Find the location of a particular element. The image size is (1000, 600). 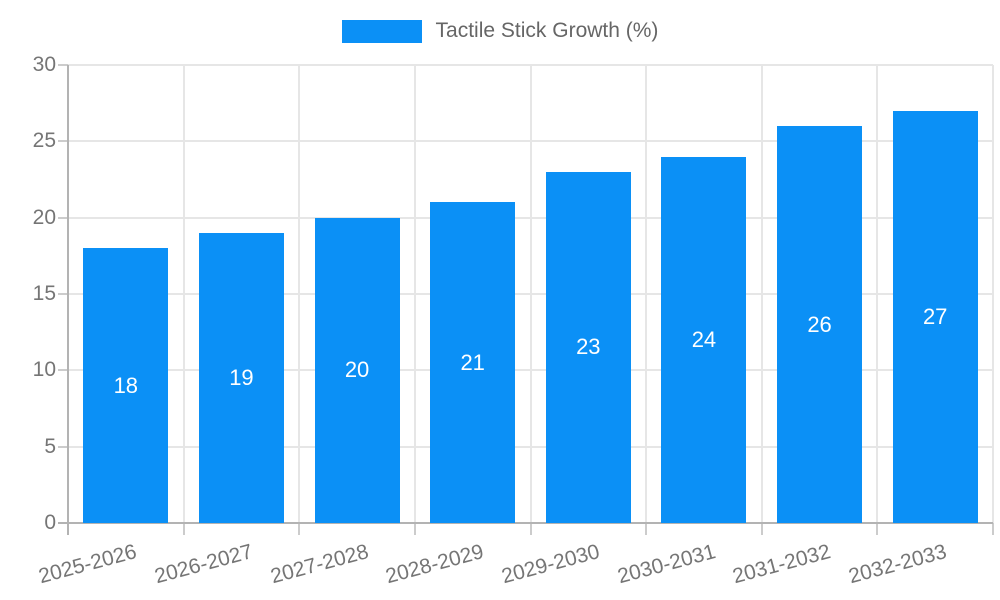

x-axis-tick-label: 2027-2028 is located at coordinates (319, 564).